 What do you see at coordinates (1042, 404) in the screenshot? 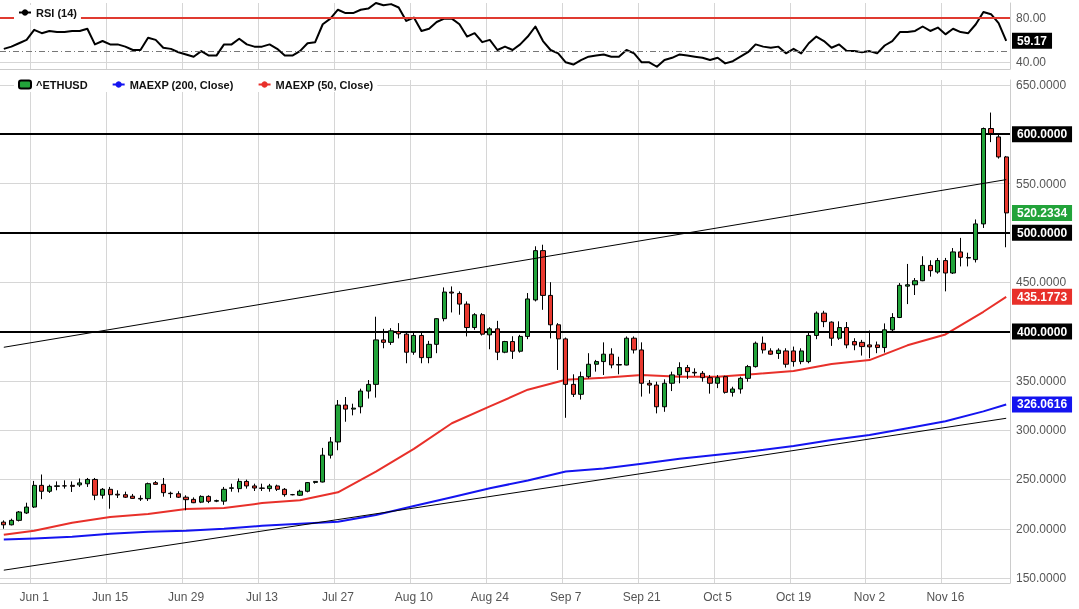
I see `data-label: 326.0616` at bounding box center [1042, 404].